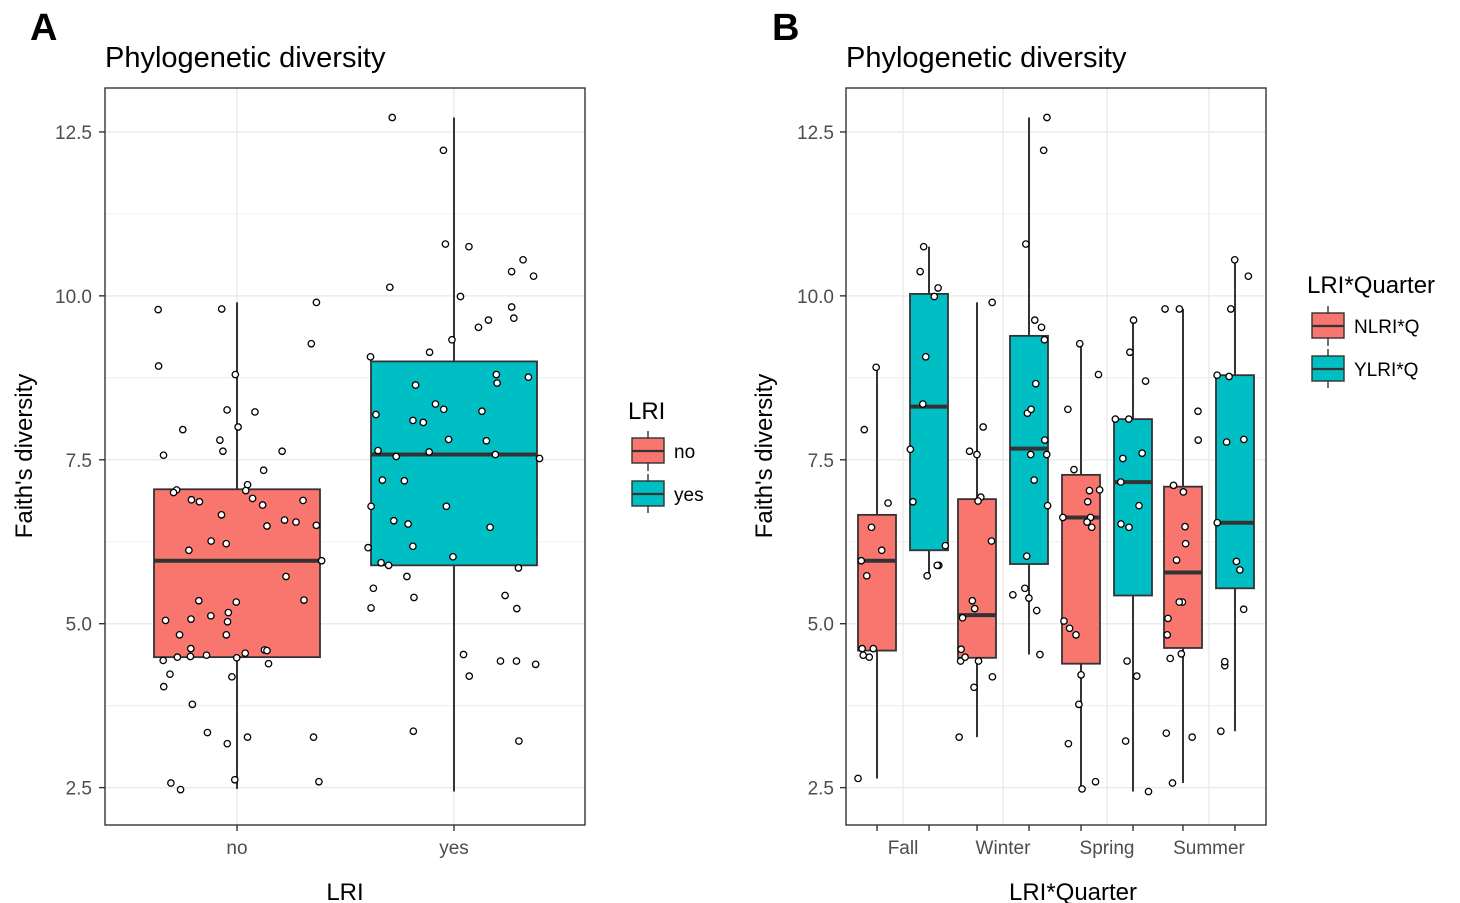  Describe the element at coordinates (1209, 848) in the screenshot. I see `x-tick-label: Summer` at that location.